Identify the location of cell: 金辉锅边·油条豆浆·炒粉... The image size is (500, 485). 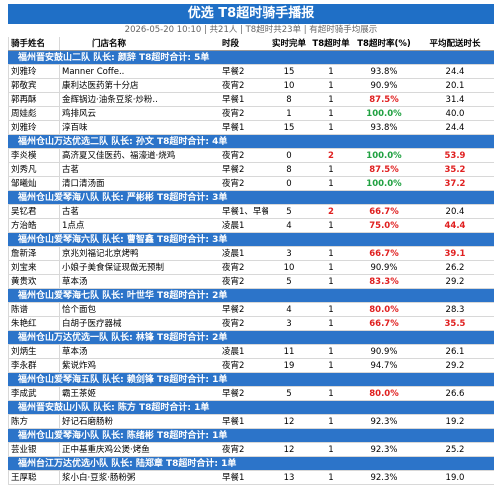
(110, 100).